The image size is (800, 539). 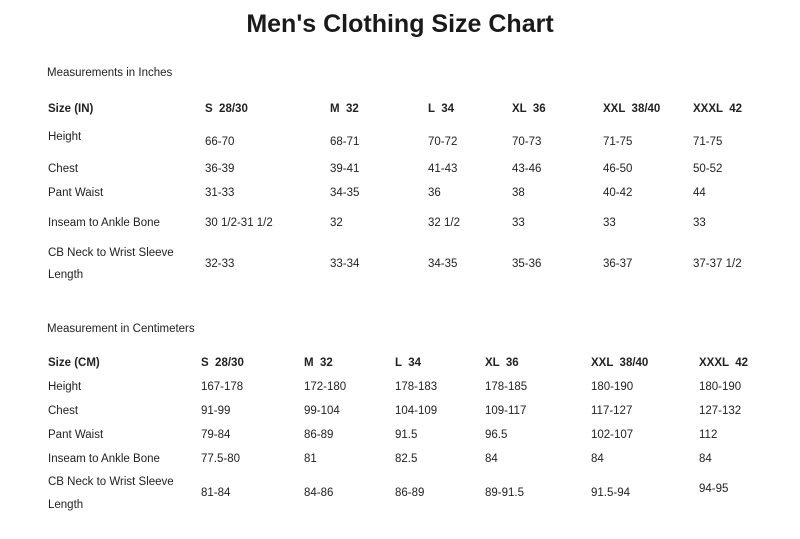 I want to click on table-cell: 37-37 1/2, so click(x=717, y=264).